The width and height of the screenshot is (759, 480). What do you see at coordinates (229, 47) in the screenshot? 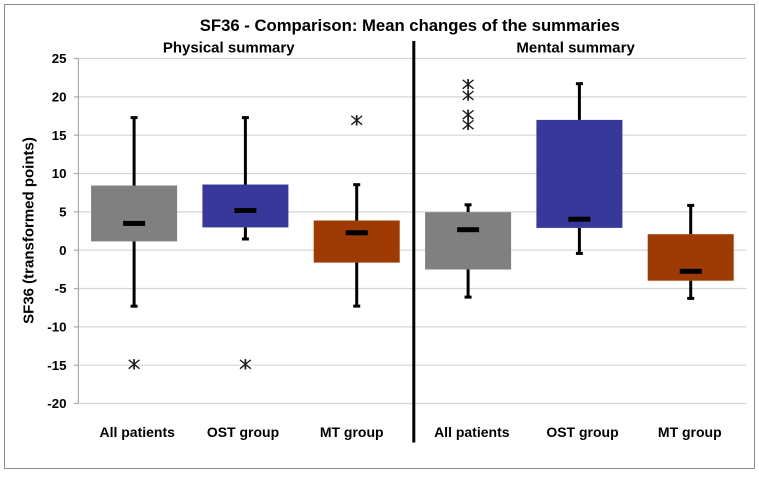
I see `svg-text: Physical summary` at bounding box center [229, 47].